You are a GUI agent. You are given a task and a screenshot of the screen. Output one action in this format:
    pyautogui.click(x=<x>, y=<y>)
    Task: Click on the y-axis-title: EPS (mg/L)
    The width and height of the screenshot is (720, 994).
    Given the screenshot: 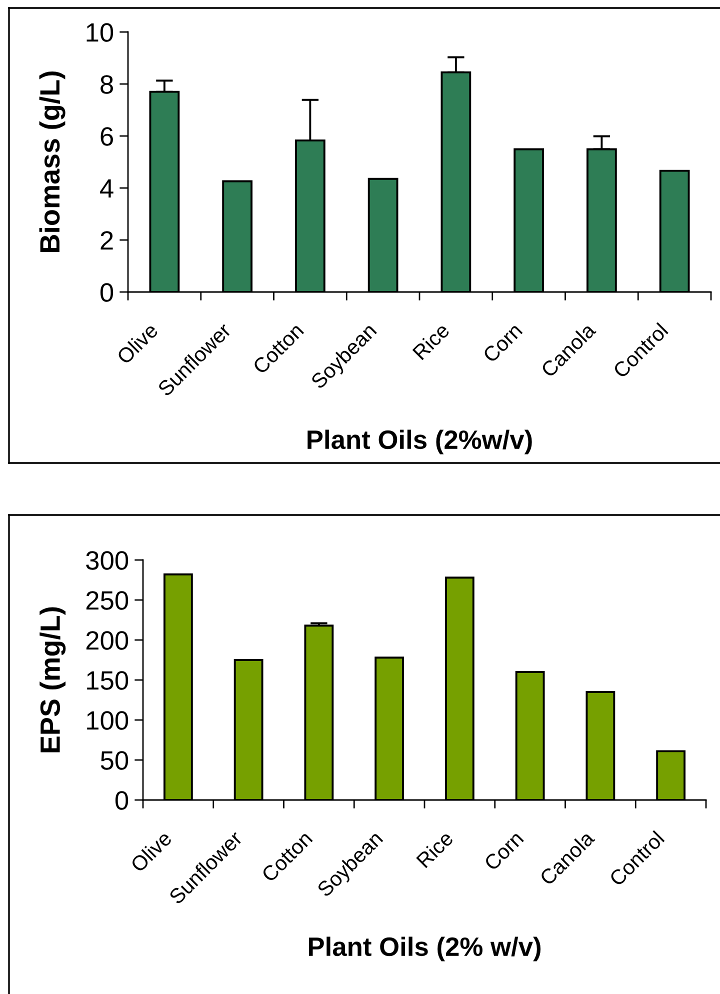 What is the action you would take?
    pyautogui.click(x=53, y=679)
    